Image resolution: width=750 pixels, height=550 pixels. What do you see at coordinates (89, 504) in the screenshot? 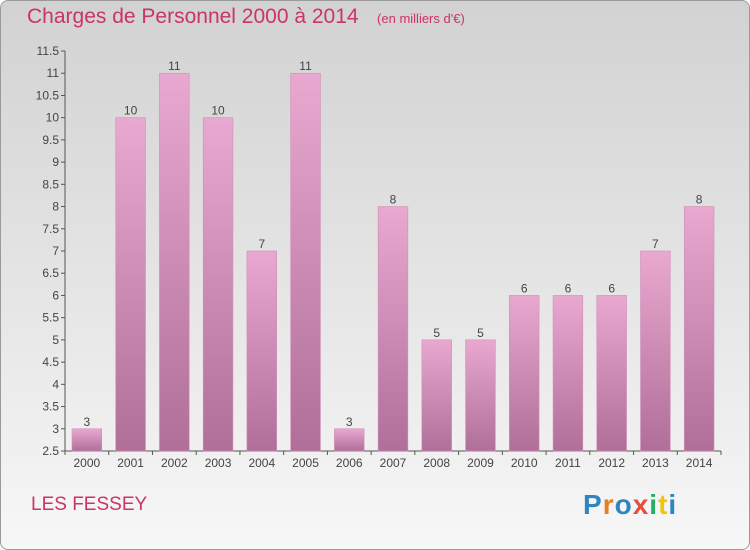
I see `commune-name: LES FESSEY` at bounding box center [89, 504].